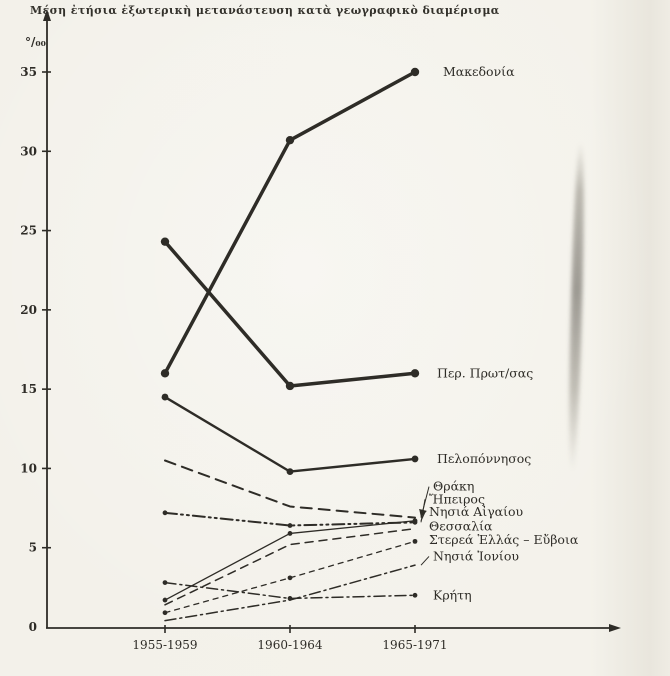  What do you see at coordinates (28, 389) in the screenshot?
I see `y-tick-label: 15` at bounding box center [28, 389].